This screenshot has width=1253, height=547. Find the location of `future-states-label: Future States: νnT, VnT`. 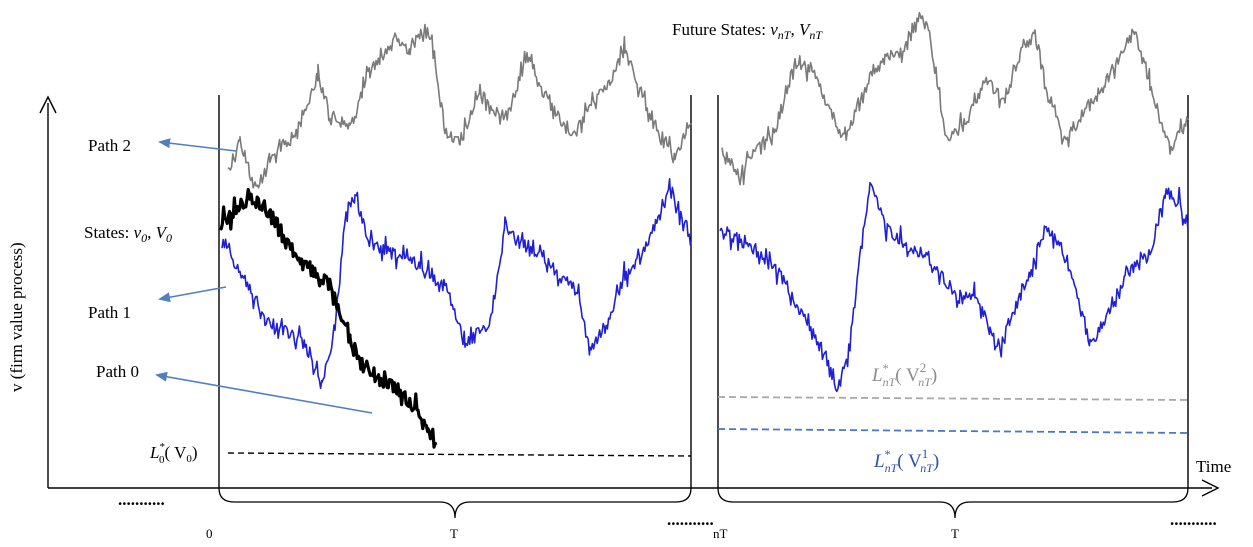

future-states-label: Future States: νnT, VnT is located at coordinates (747, 31).